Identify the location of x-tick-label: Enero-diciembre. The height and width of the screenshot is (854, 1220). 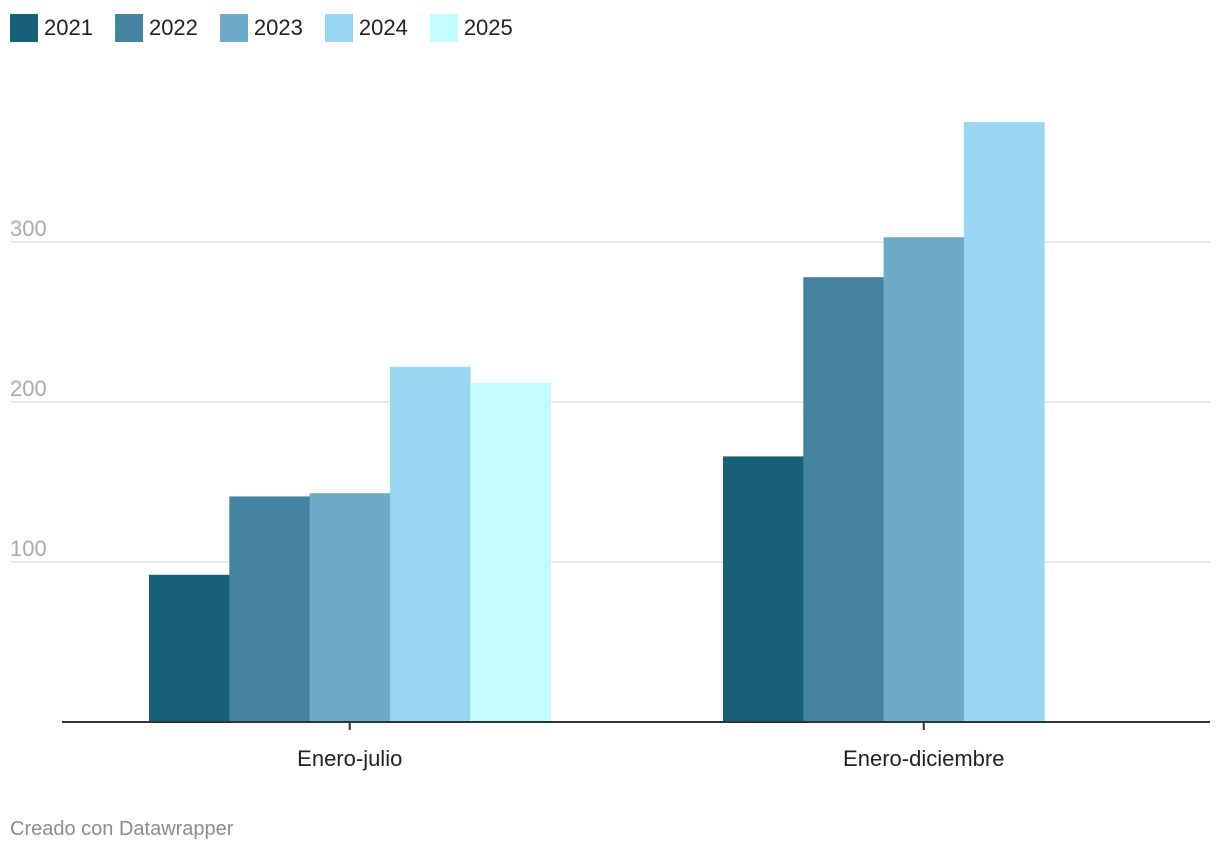
(923, 758).